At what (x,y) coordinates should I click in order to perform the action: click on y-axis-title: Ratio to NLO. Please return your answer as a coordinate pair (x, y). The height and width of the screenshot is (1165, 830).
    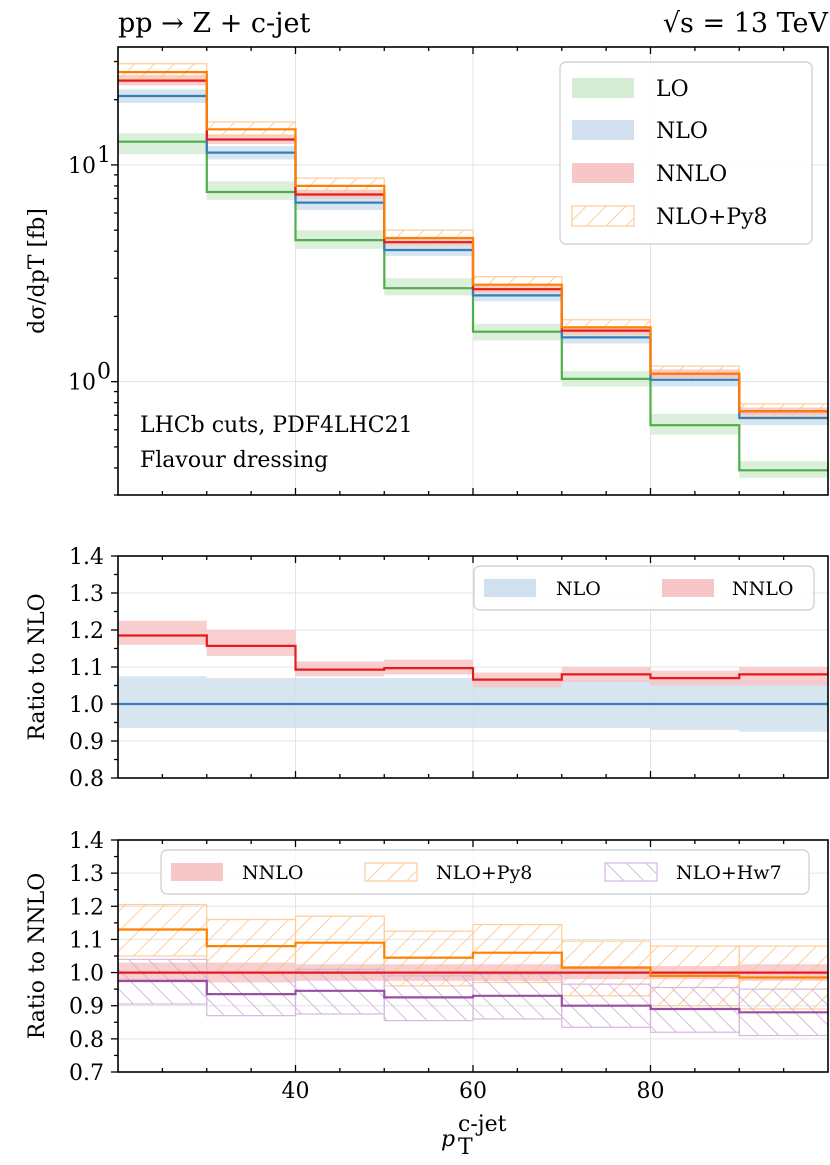
    Looking at the image, I should click on (37, 666).